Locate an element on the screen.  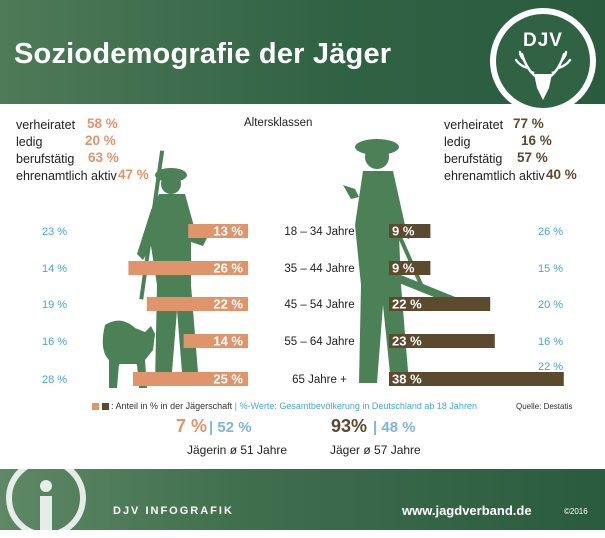
footer-copyright: ©2016 is located at coordinates (576, 511).